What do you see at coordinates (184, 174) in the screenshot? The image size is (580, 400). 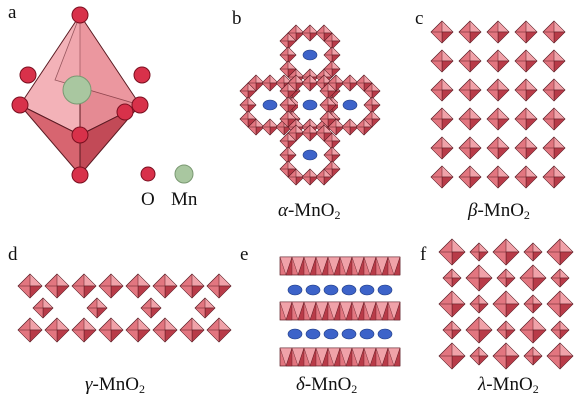 I see `legend-mn-marker` at bounding box center [184, 174].